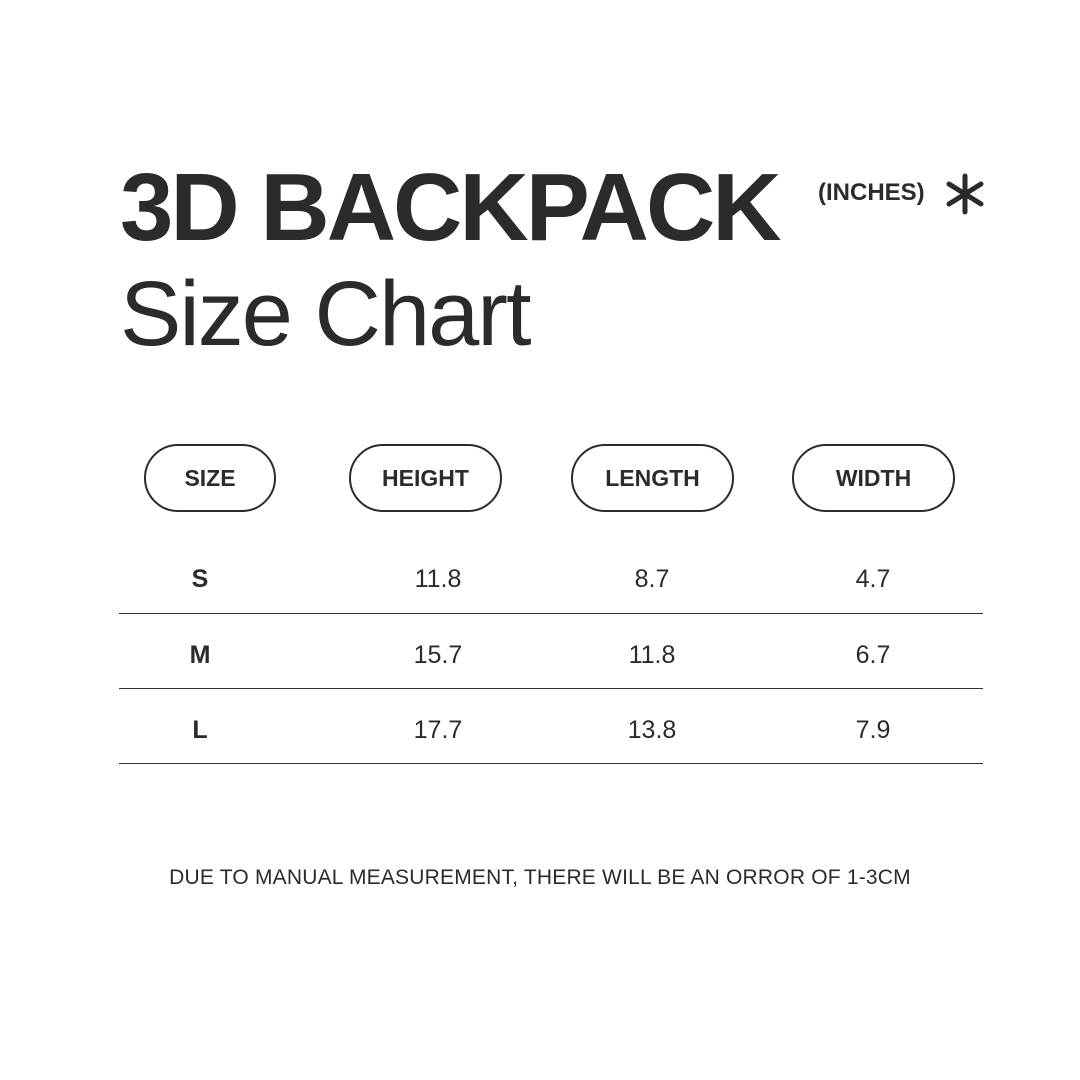 This screenshot has height=1080, width=1080. I want to click on cell-size: L, so click(200, 730).